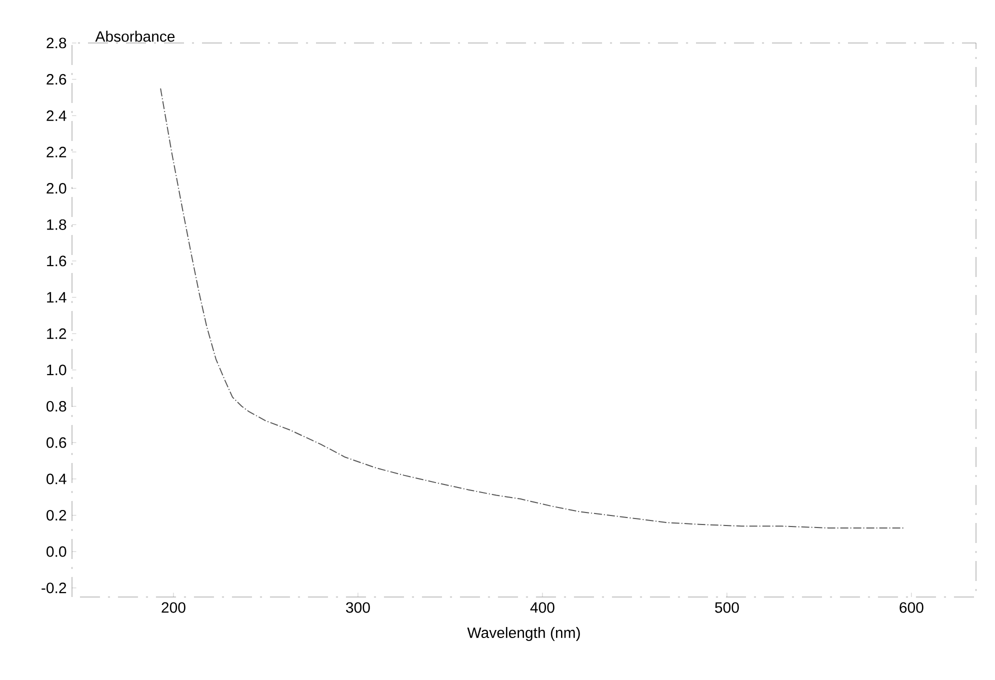 This screenshot has height=680, width=995. I want to click on x-tick-label: 300, so click(358, 607).